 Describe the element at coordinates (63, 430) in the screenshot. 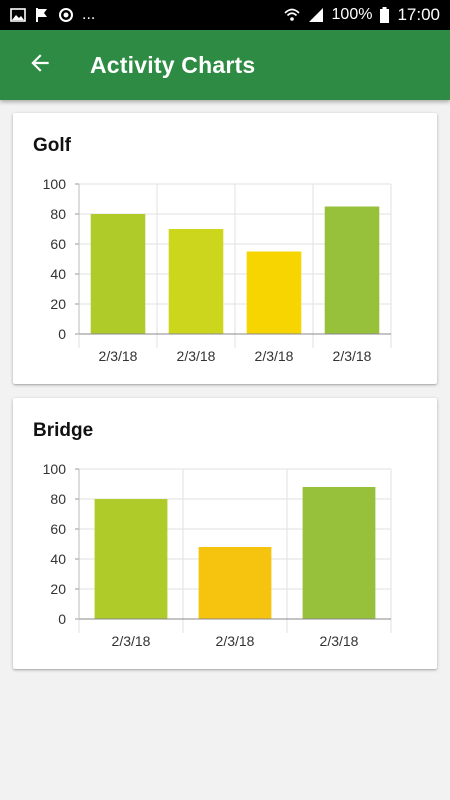

I see `chart-title: Bridge` at that location.